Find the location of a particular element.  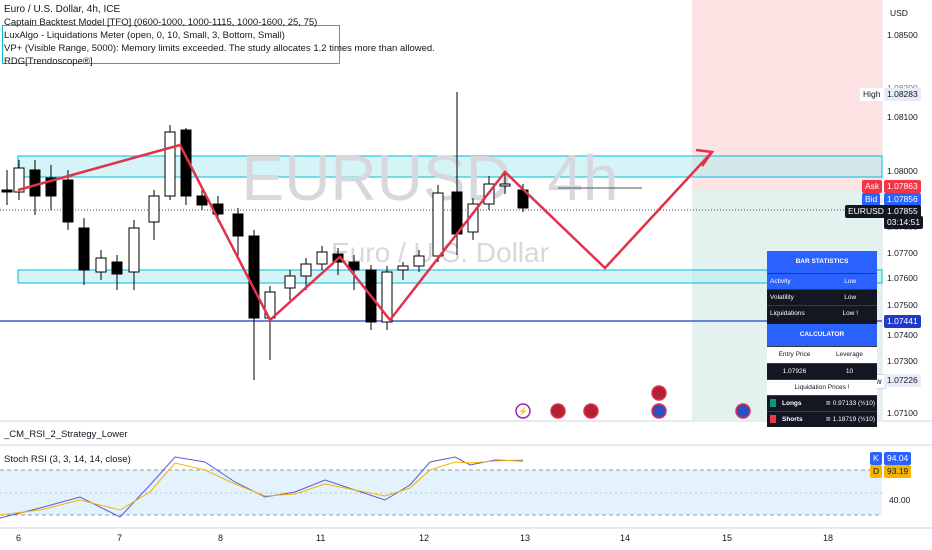

watermark-ticker: EURUSD, 4h is located at coordinates (430, 178).